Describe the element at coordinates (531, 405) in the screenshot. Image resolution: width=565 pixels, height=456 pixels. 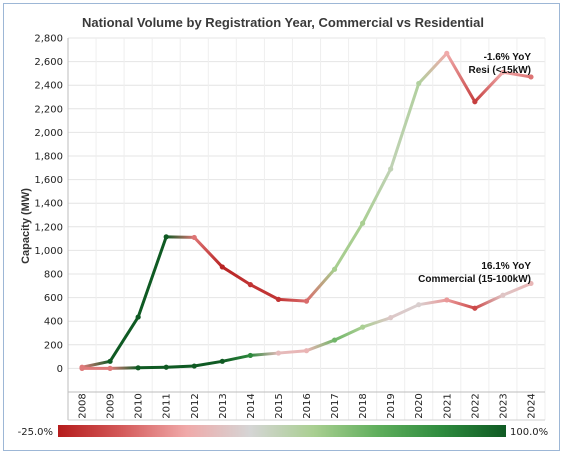
I see `x-tick-label: 2024` at that location.